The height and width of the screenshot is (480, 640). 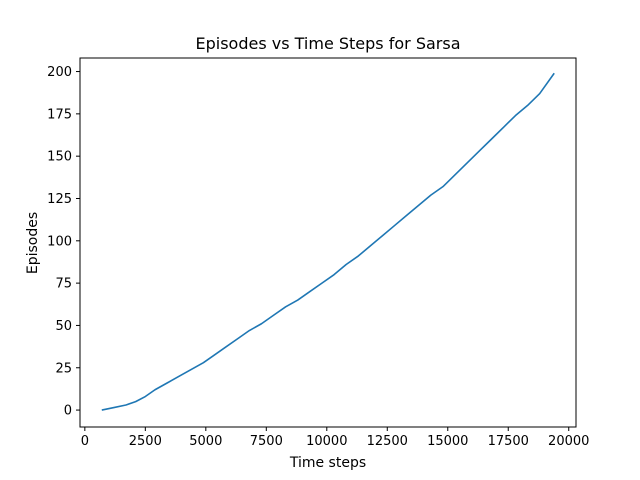 What do you see at coordinates (59, 241) in the screenshot?
I see `y-tick-label: 100` at bounding box center [59, 241].